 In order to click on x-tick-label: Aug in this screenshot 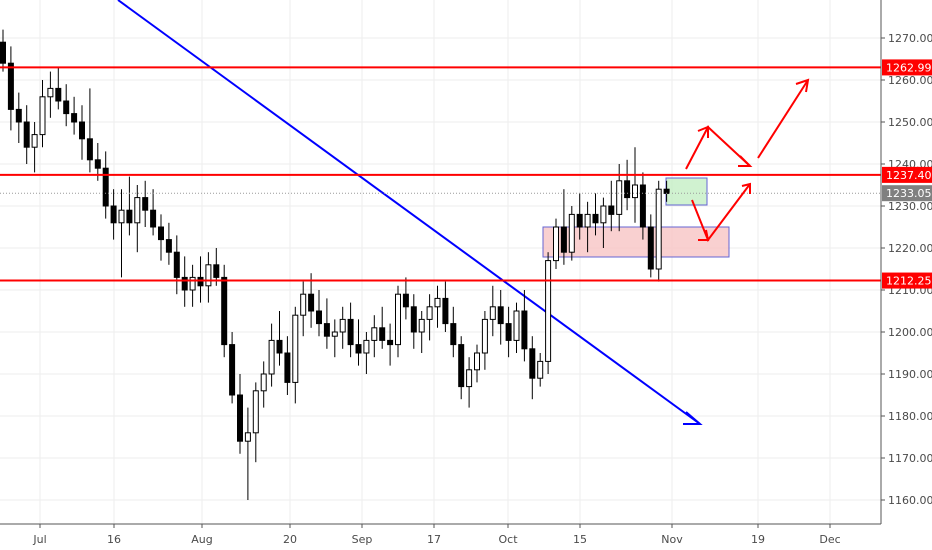, I will do `click(201, 539)`.